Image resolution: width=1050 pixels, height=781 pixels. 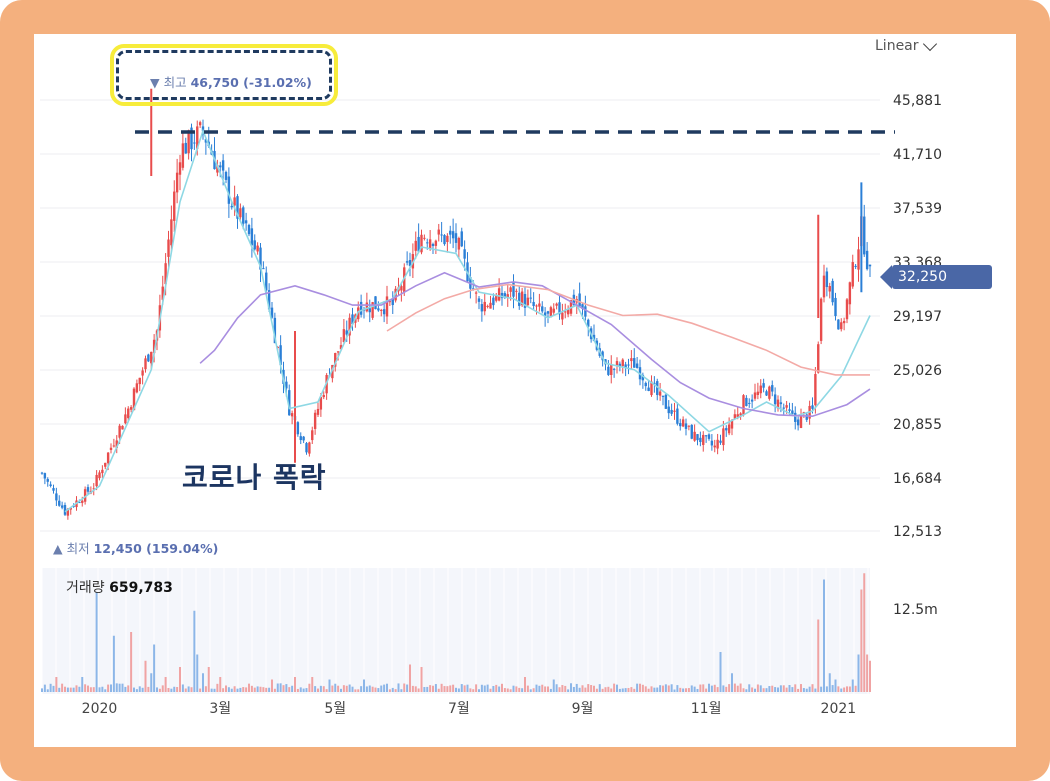 What do you see at coordinates (220, 709) in the screenshot?
I see `x-tick-label: 3월` at bounding box center [220, 709].